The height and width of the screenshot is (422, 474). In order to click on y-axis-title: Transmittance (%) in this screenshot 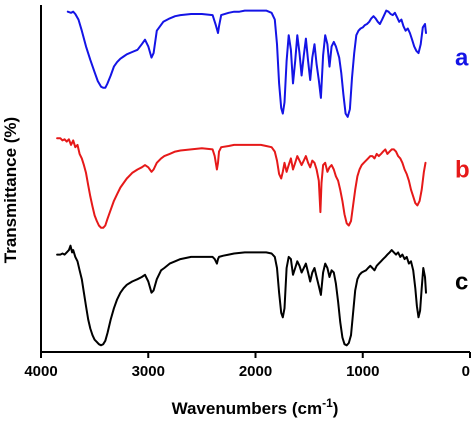, I will do `click(10, 190)`.